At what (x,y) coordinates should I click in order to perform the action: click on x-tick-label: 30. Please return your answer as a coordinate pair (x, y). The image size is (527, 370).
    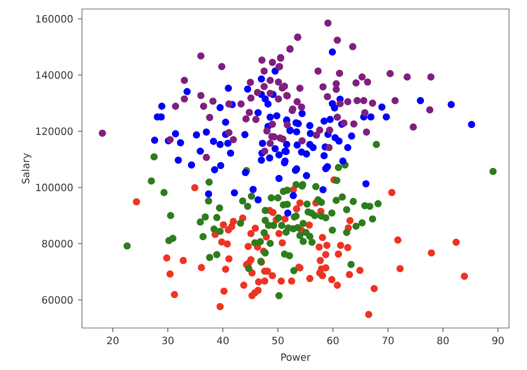
    Looking at the image, I should click on (168, 340).